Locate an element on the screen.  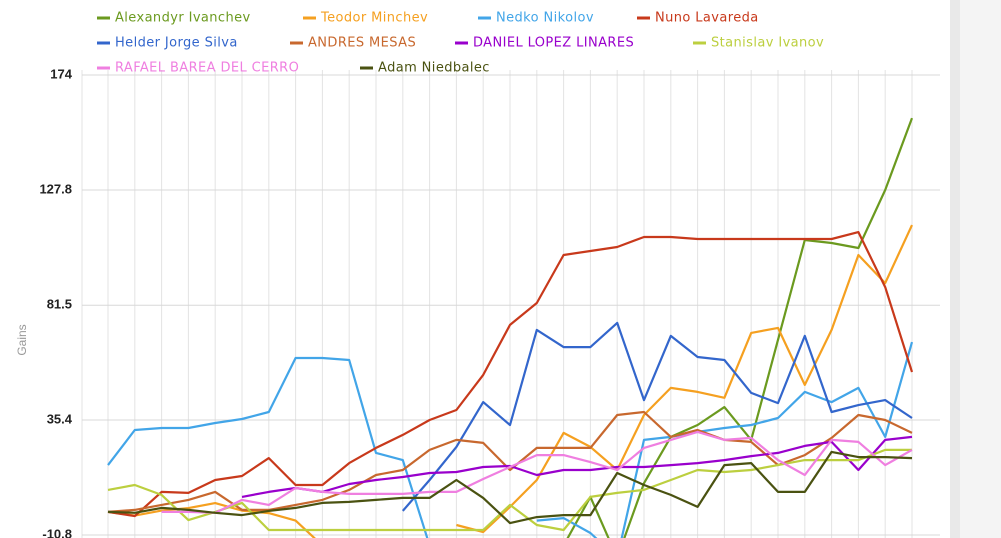
legend-label: Alexandyr Ivanchev is located at coordinates (183, 18).